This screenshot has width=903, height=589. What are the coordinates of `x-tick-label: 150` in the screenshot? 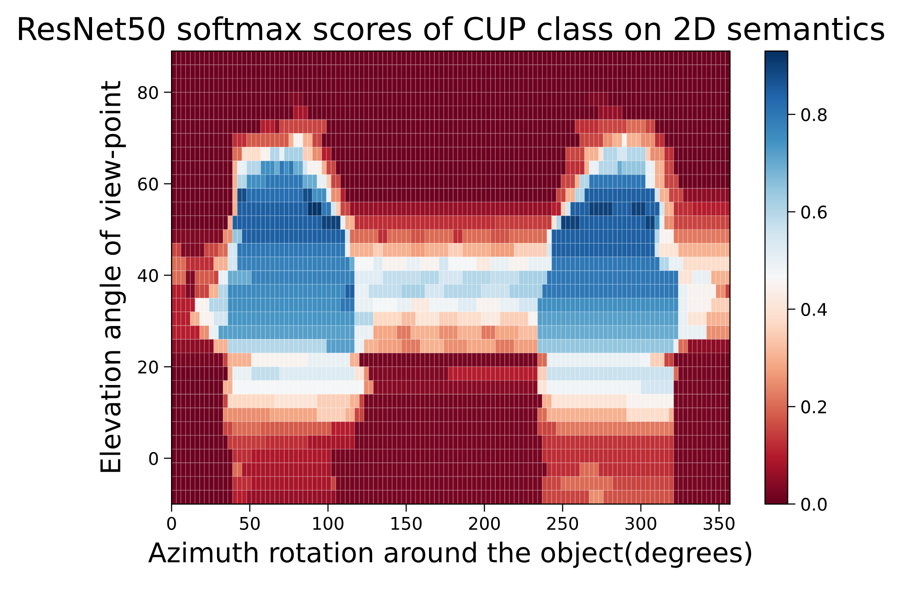 It's located at (407, 523).